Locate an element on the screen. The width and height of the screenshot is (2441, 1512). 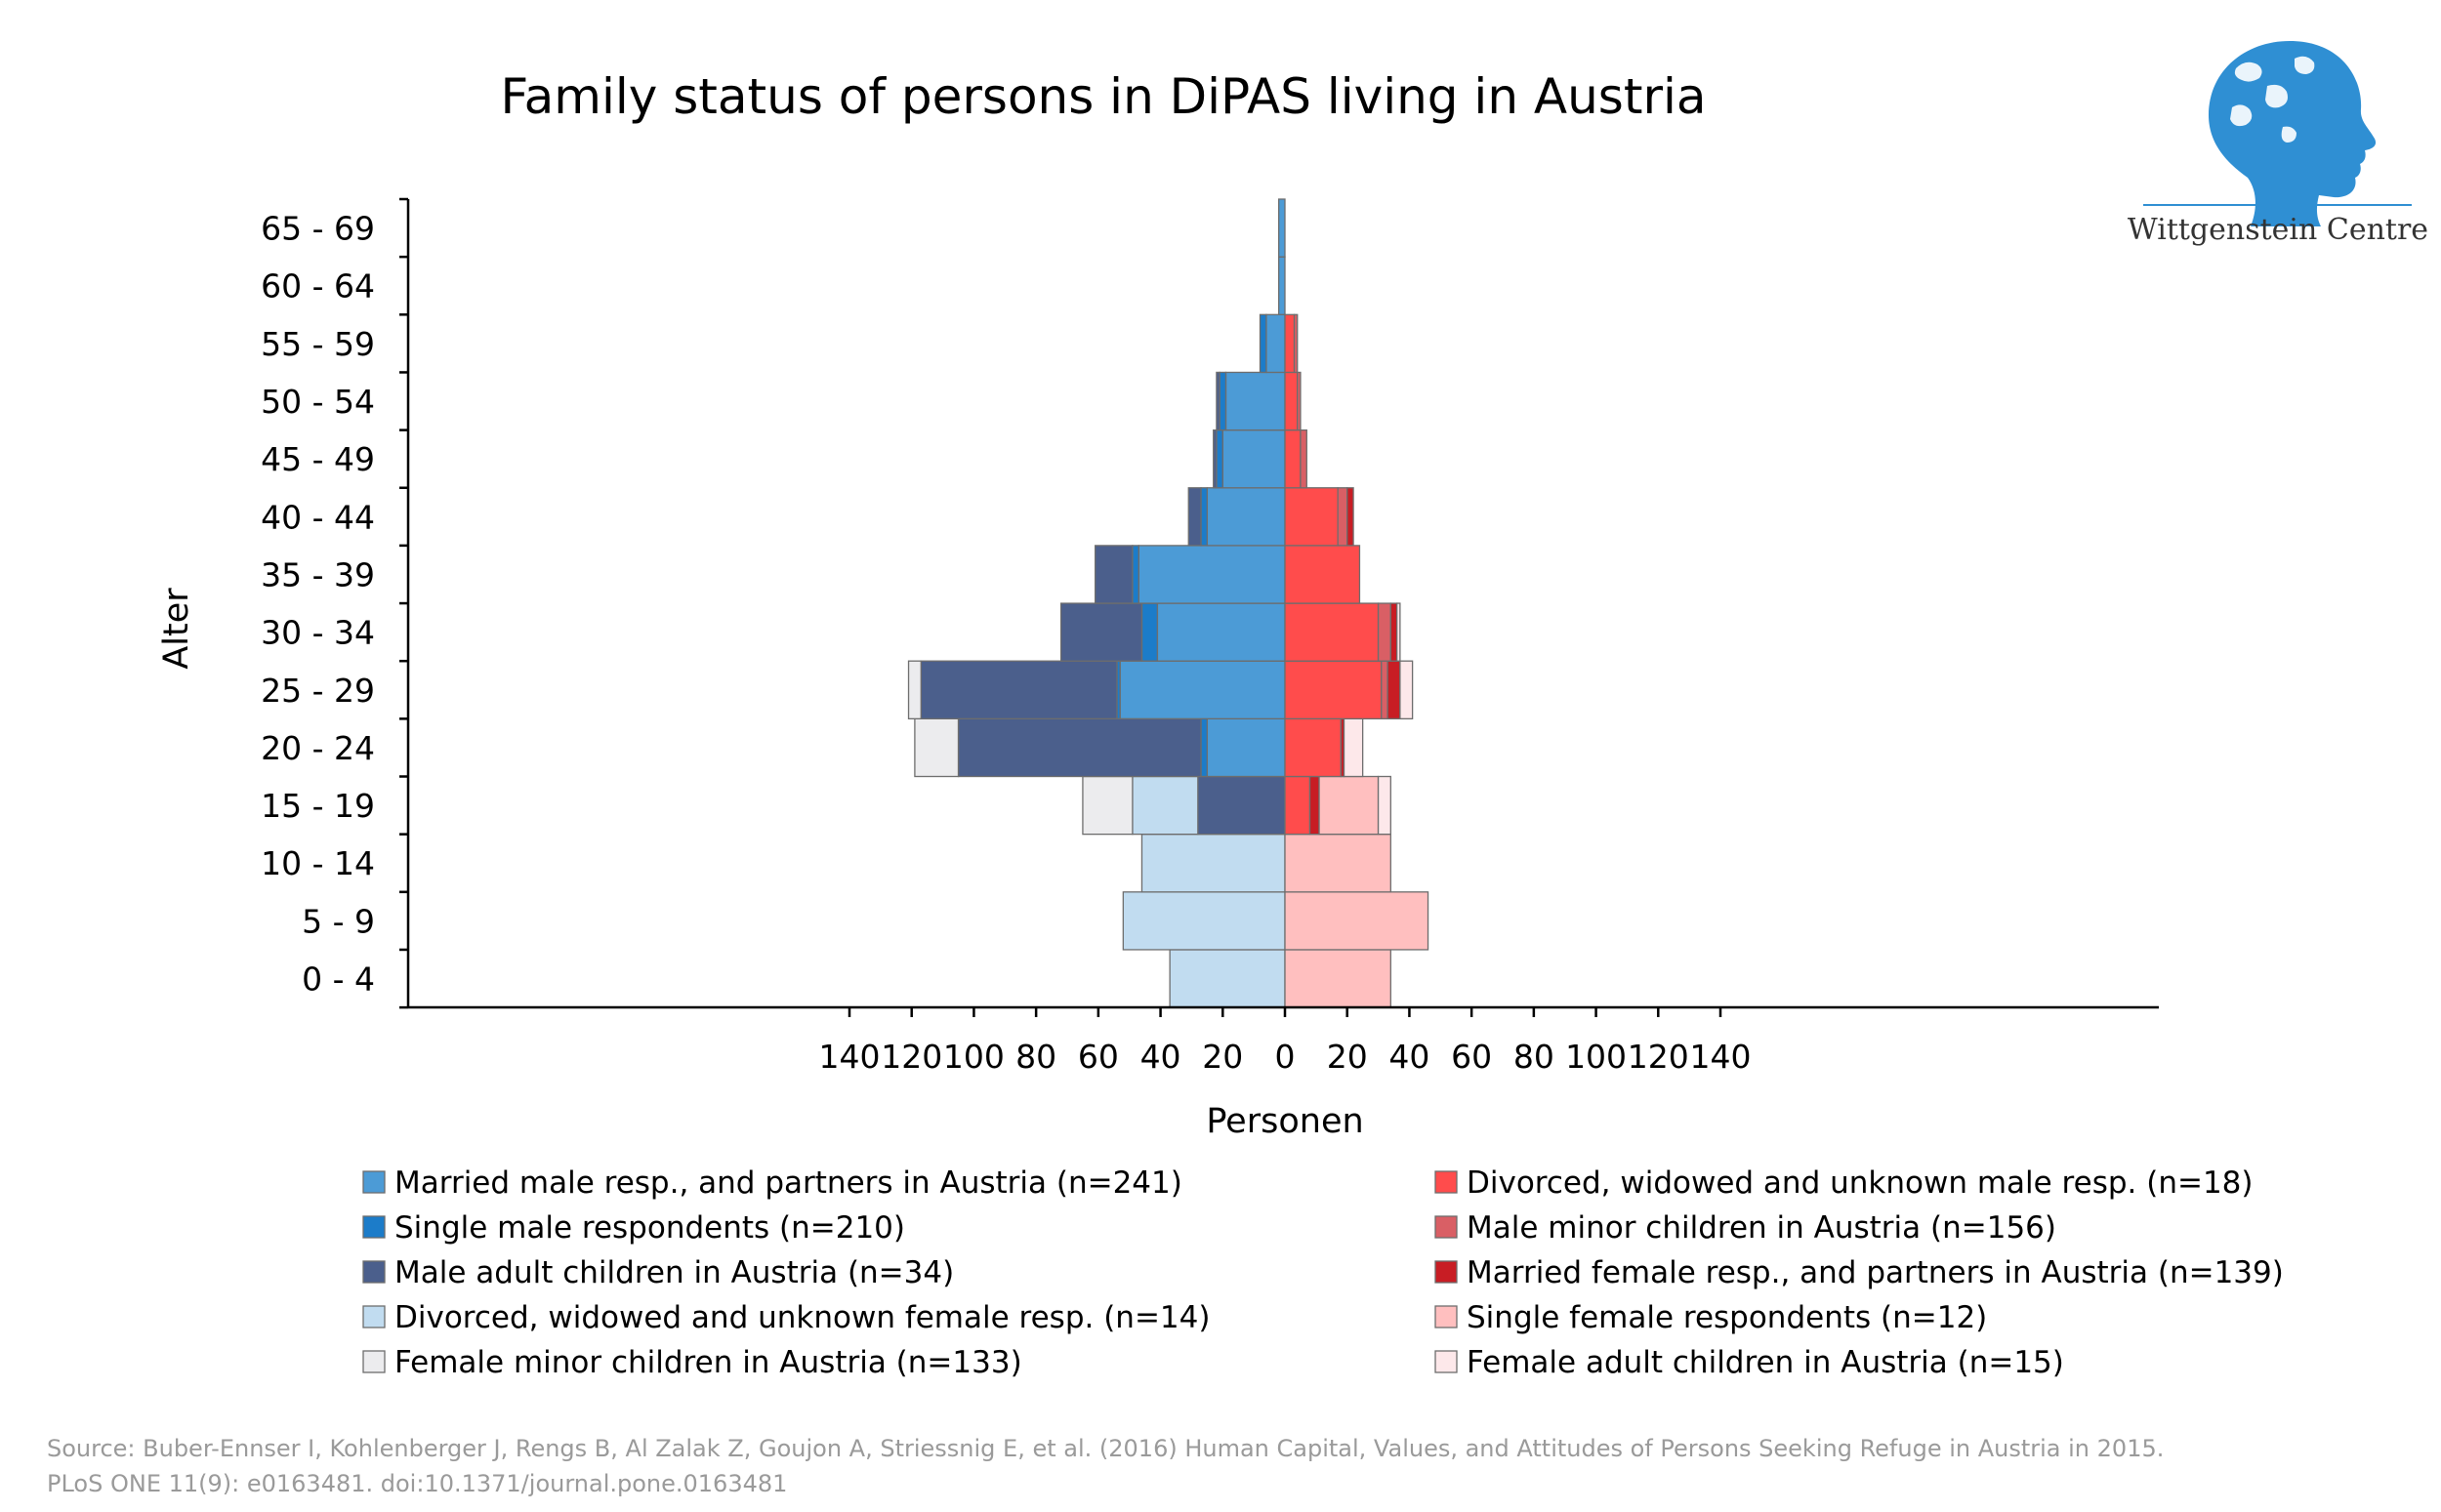
wittgenstein-logo: Wittgenstein Centre is located at coordinates (2278, 144).